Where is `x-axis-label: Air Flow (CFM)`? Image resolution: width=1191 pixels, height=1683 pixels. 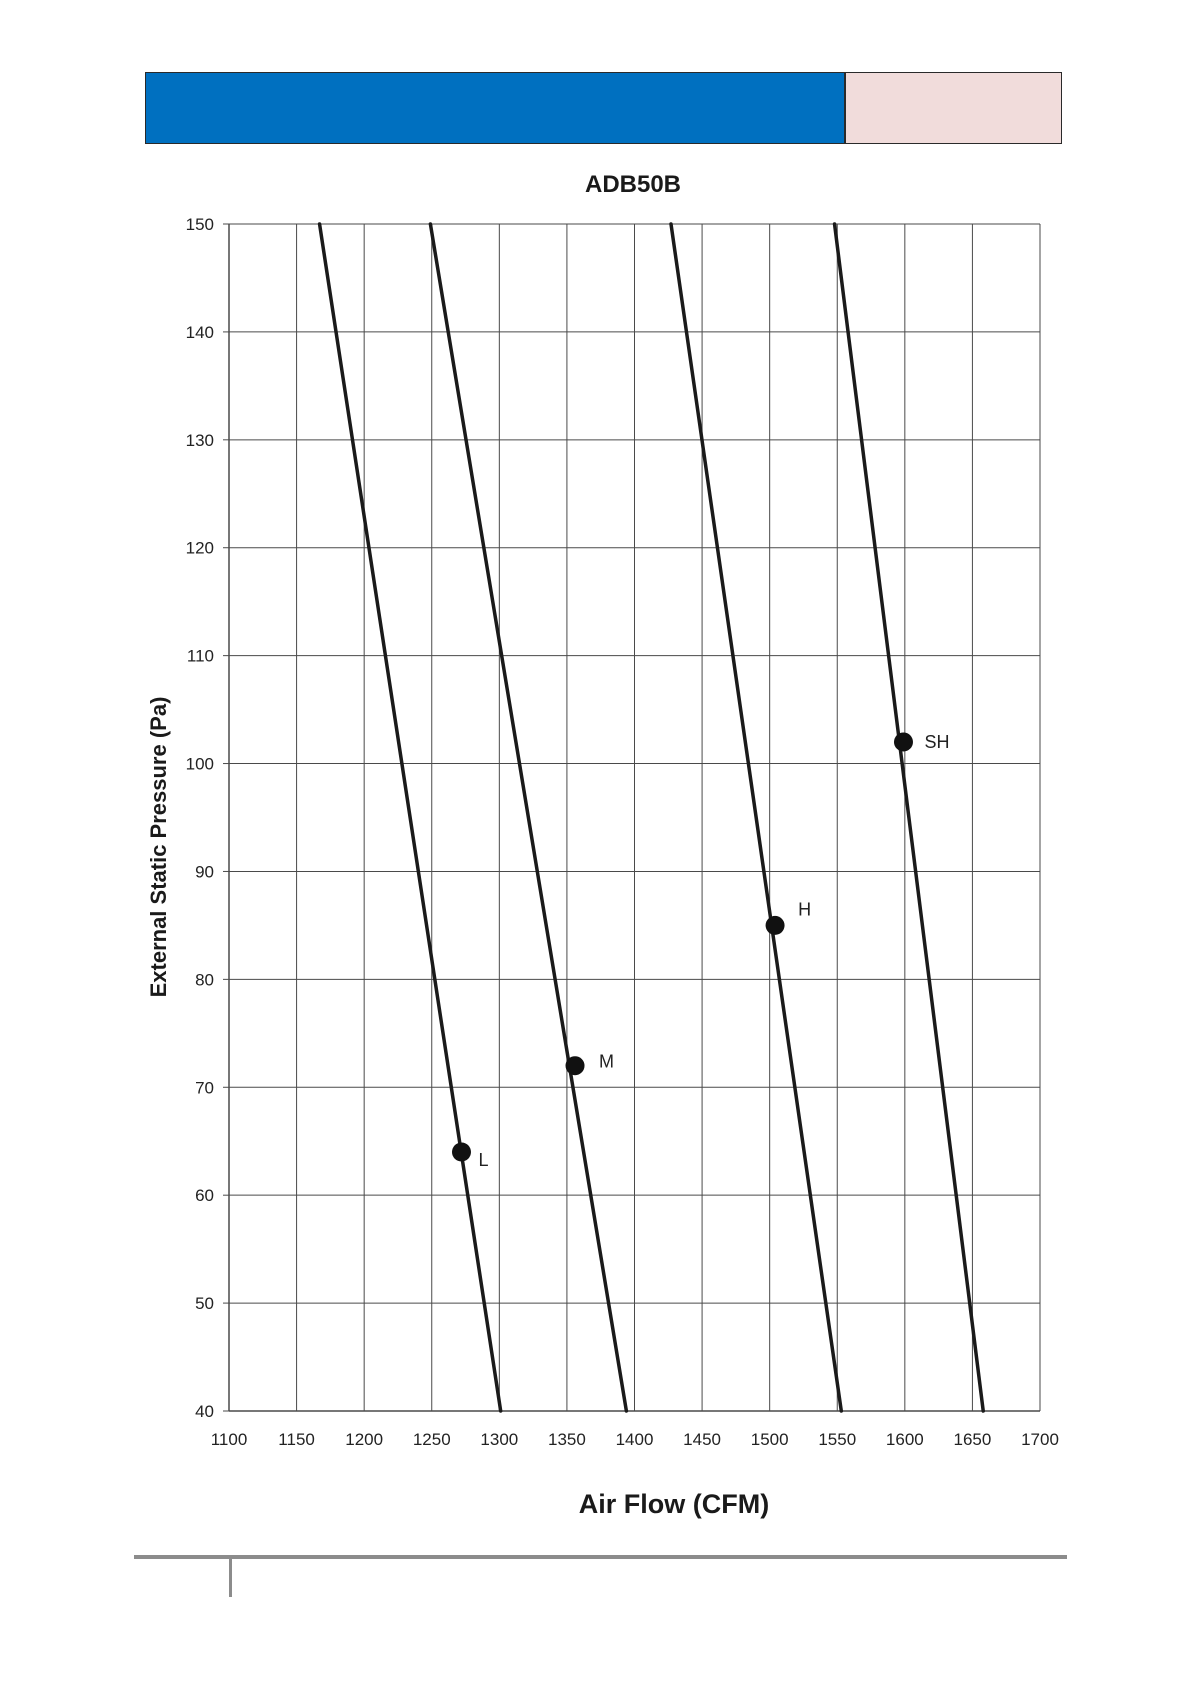
x-axis-label: Air Flow (CFM) is located at coordinates (674, 1504).